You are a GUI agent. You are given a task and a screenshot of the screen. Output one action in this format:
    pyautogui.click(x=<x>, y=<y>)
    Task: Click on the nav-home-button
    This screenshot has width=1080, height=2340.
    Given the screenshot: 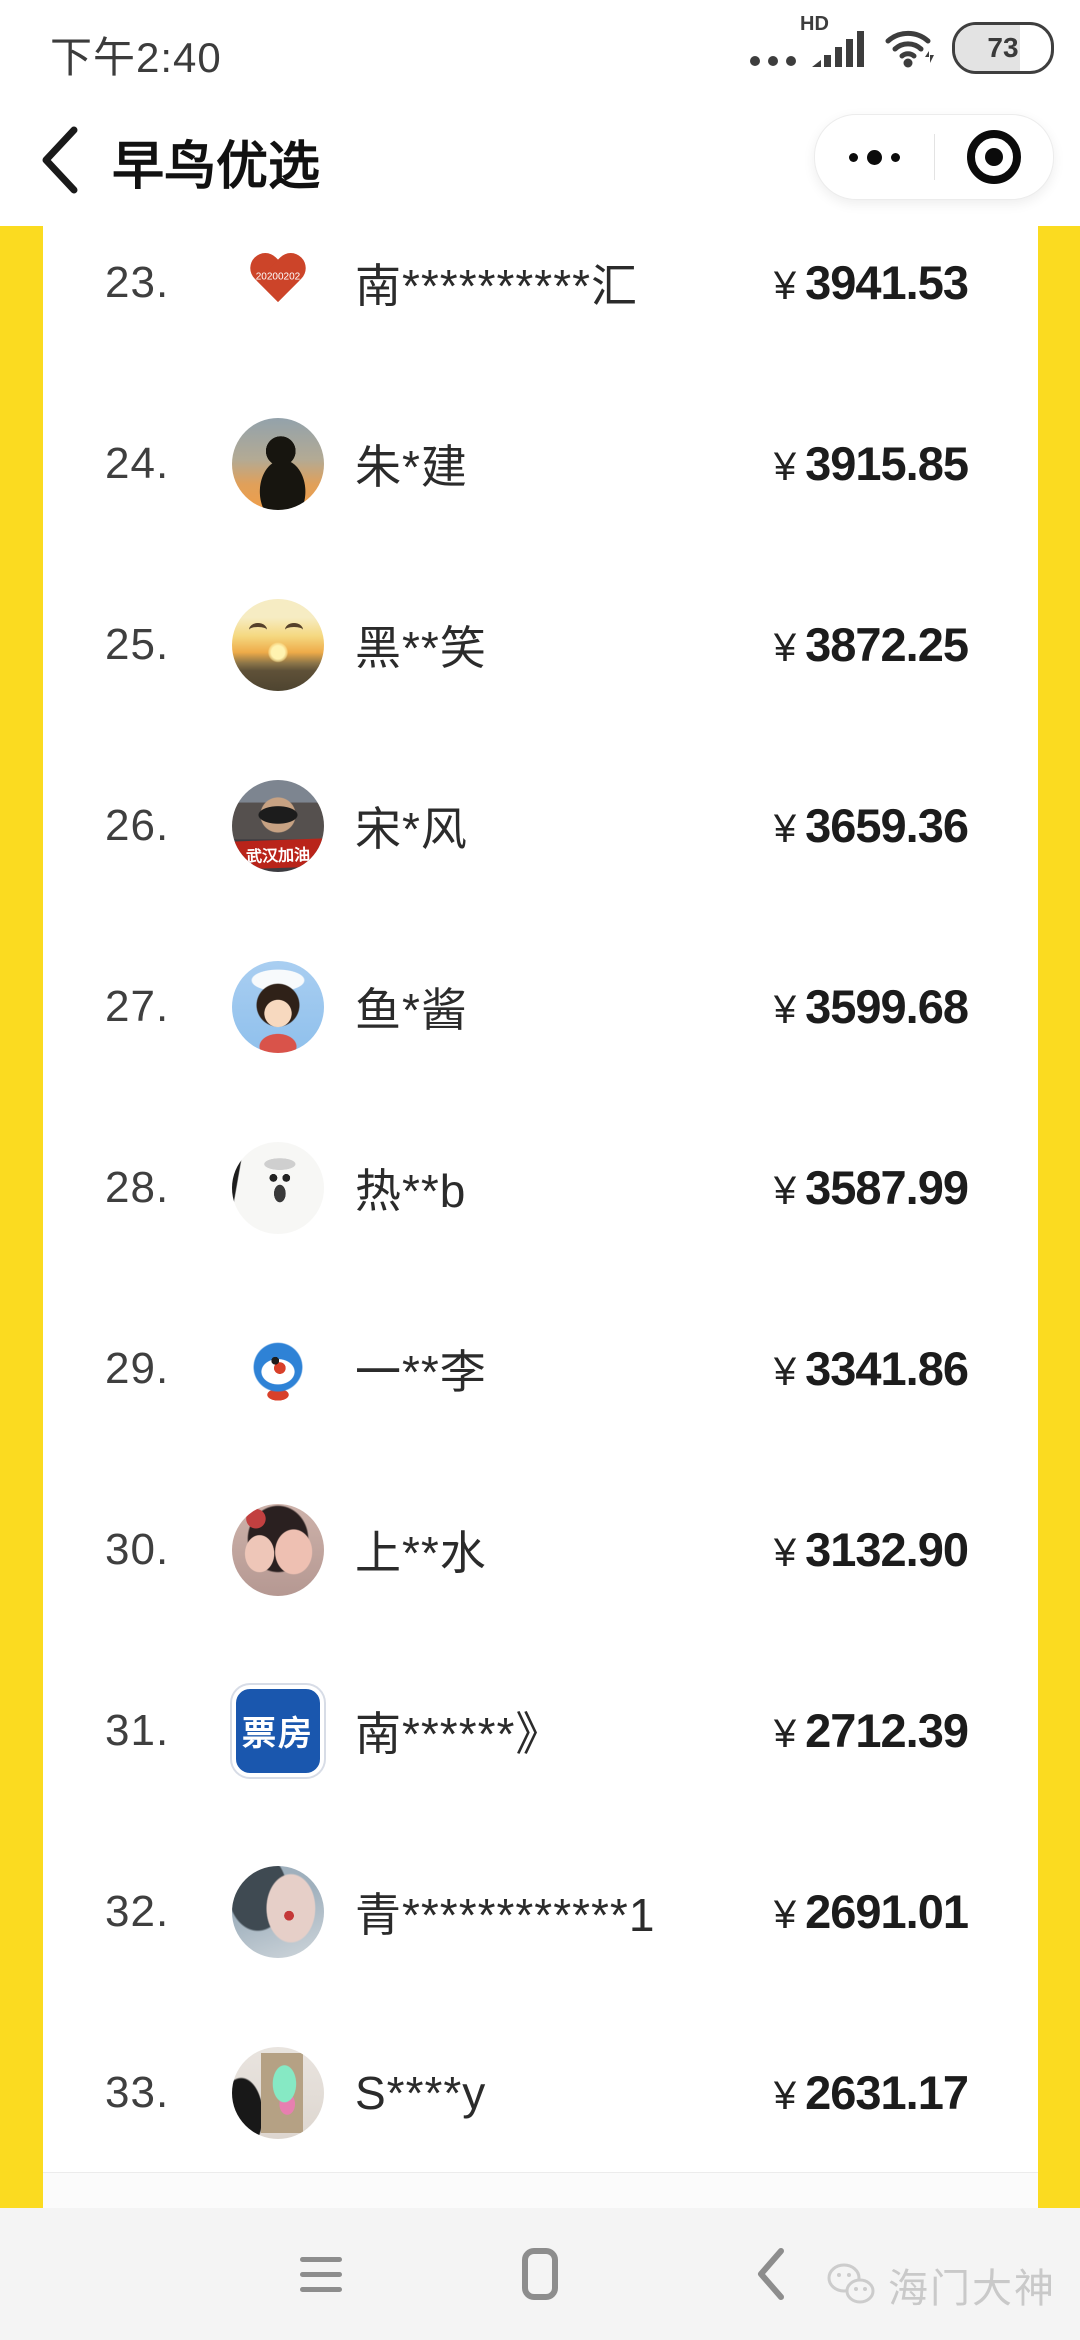 What is the action you would take?
    pyautogui.click(x=540, y=2274)
    